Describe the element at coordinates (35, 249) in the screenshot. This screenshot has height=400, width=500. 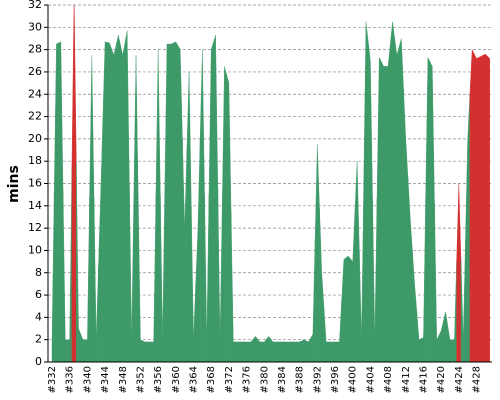
I see `y-tick-label: 10` at that location.